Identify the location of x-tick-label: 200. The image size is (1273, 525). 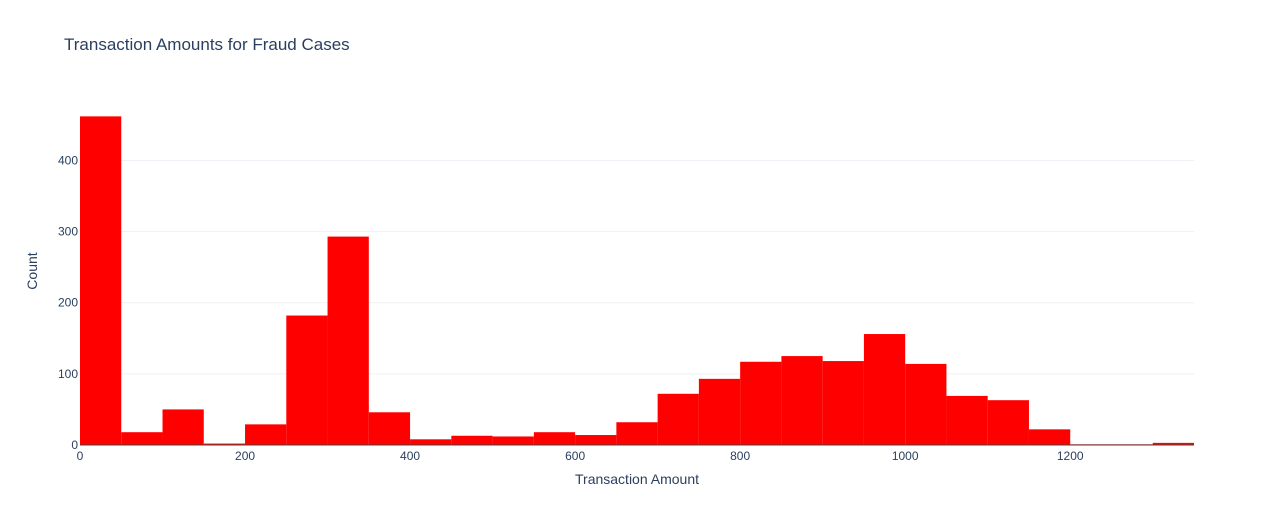
(245, 456).